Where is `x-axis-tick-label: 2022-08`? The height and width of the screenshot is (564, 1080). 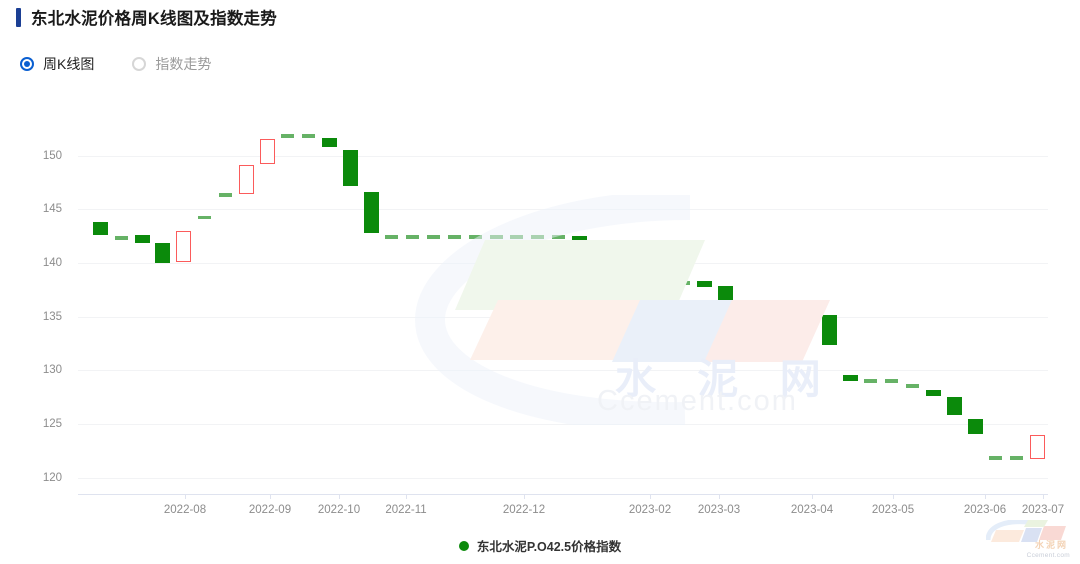 x-axis-tick-label: 2022-08 is located at coordinates (185, 510).